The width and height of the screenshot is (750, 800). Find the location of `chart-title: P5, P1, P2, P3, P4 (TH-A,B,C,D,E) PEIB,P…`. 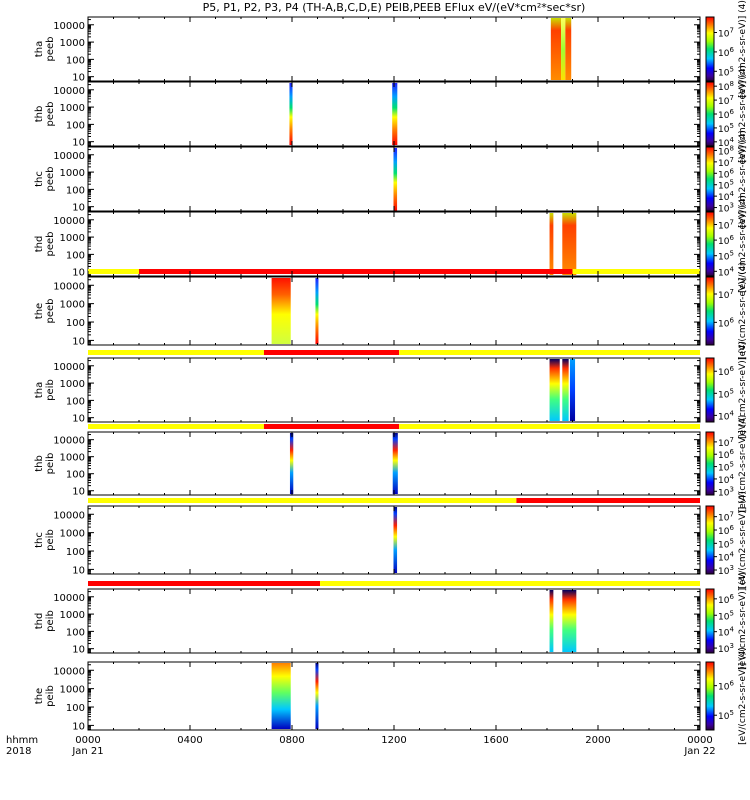

chart-title: P5, P1, P2, P3, P4 (TH-A,B,C,D,E) PEIB,P… is located at coordinates (394, 7).